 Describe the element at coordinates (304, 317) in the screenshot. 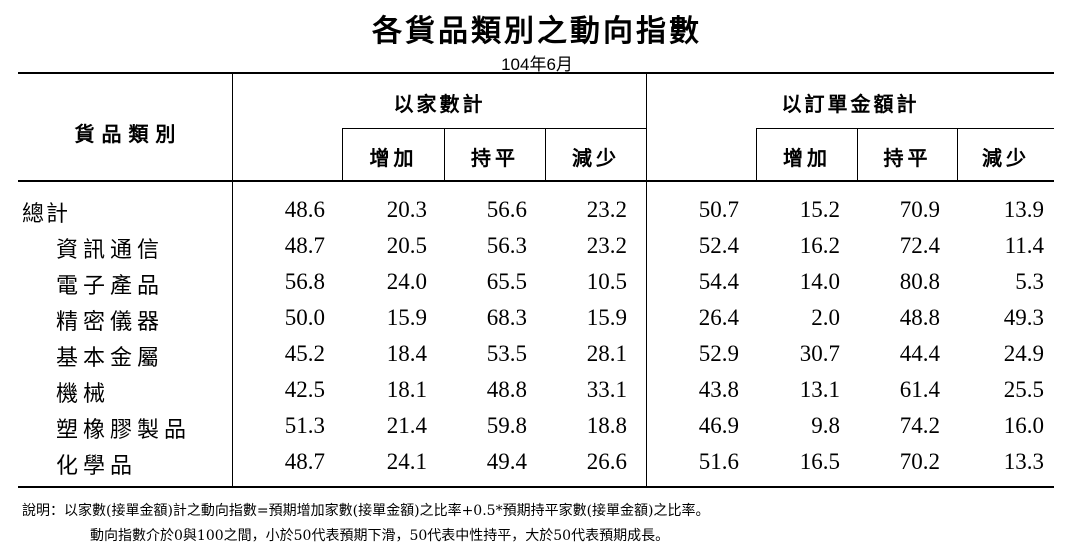

I see `table-cell: 50.0` at that location.